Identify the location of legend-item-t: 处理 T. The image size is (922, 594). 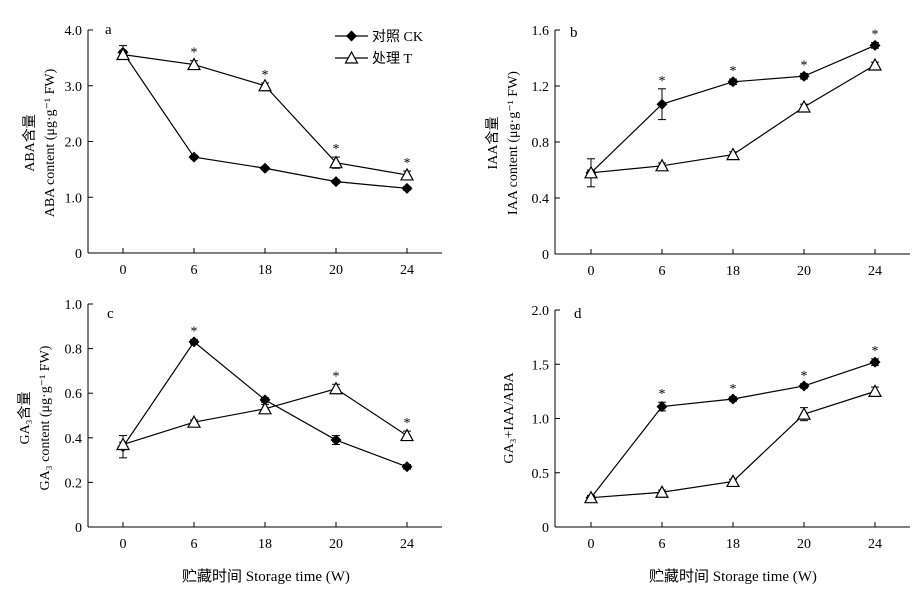
(373, 58).